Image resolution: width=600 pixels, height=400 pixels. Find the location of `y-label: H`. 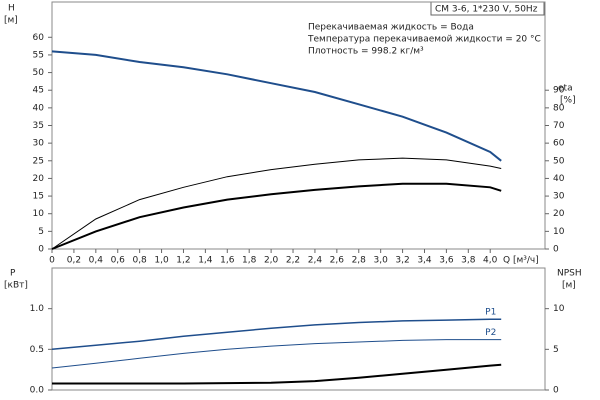

y-label: H is located at coordinates (11, 9).